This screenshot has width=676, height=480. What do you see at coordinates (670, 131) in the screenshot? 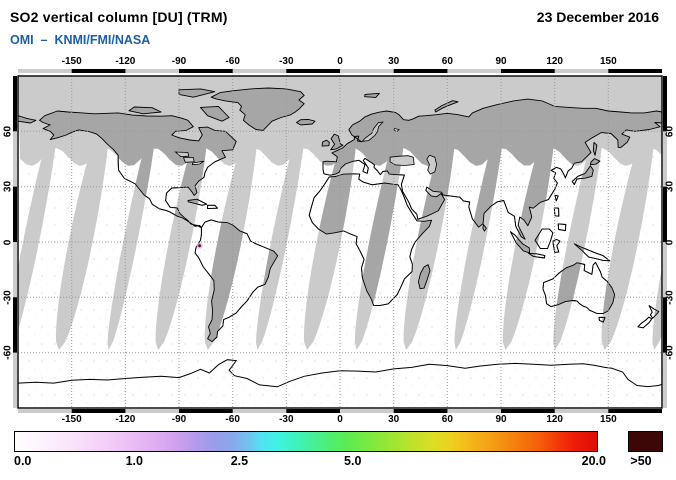
I see `lat-tick-right: 60` at bounding box center [670, 131].